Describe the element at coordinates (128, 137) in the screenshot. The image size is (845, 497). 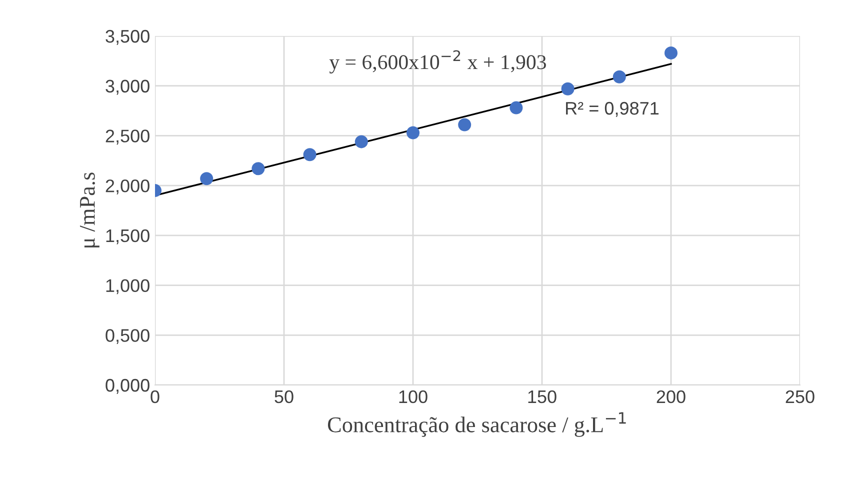
I see `y-tick-label: 2,500` at that location.